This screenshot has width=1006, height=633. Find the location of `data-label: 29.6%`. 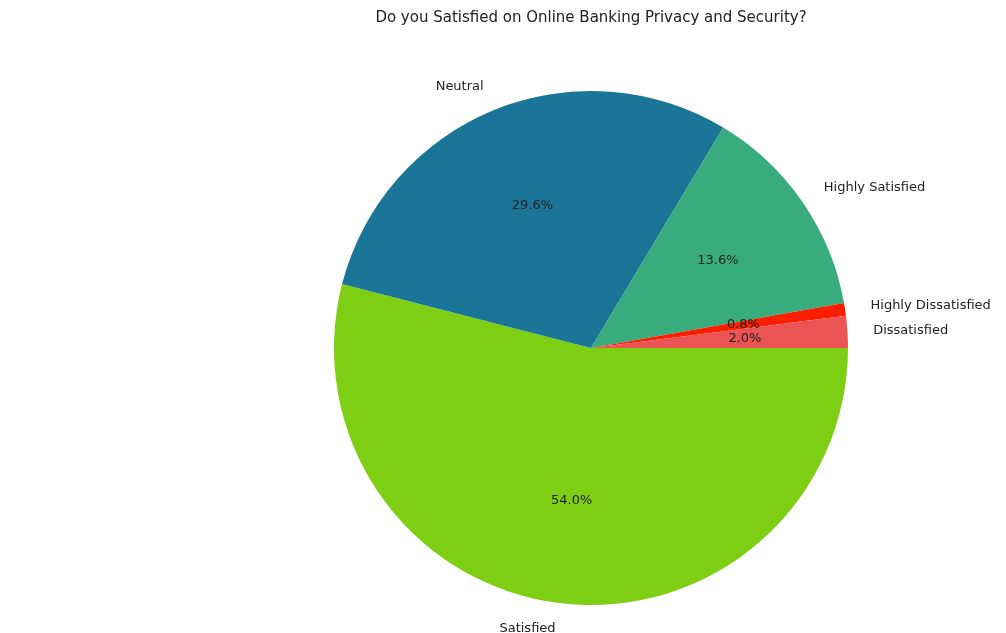

data-label: 29.6% is located at coordinates (532, 204).